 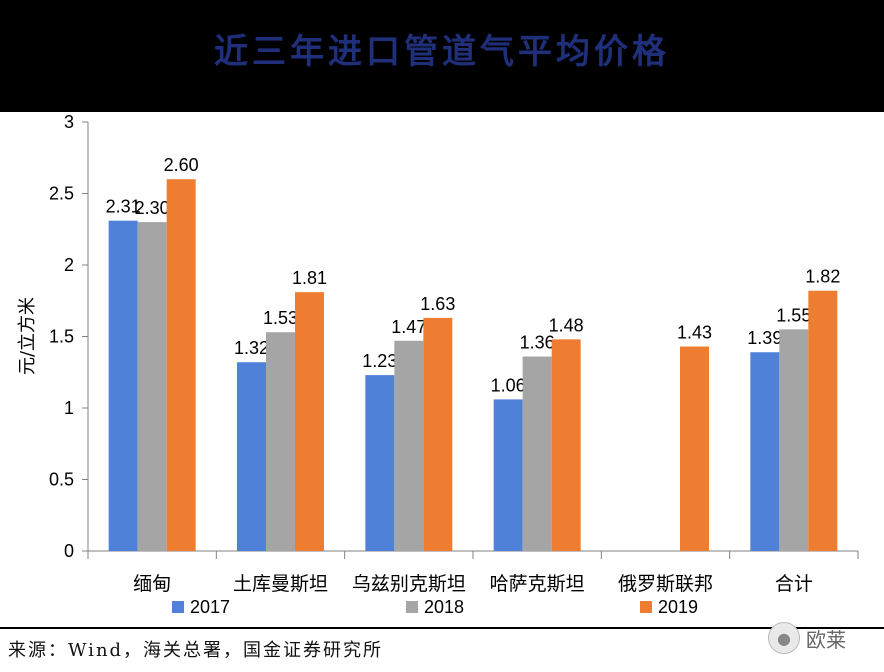 I want to click on data-label: 1.63, so click(x=437, y=304).